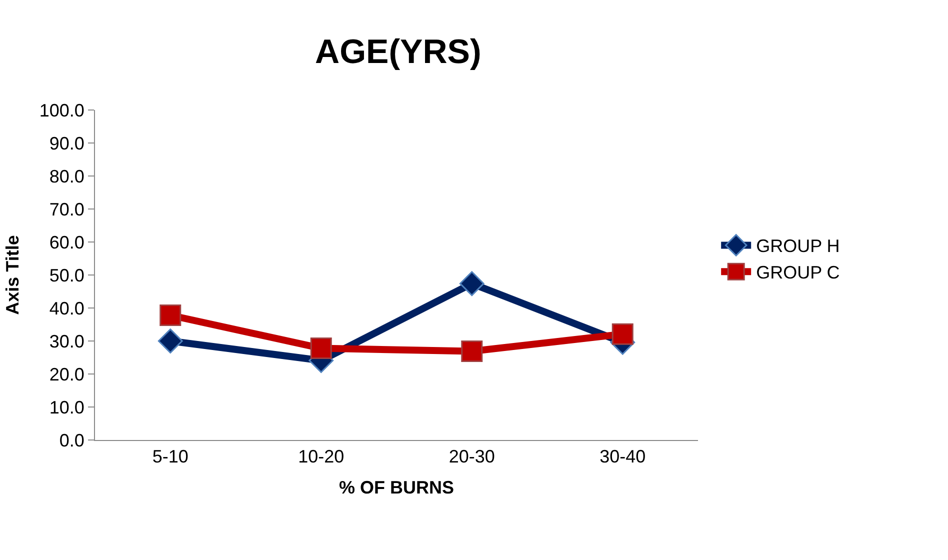  What do you see at coordinates (61, 110) in the screenshot?
I see `y-tick-label: 100.0` at bounding box center [61, 110].